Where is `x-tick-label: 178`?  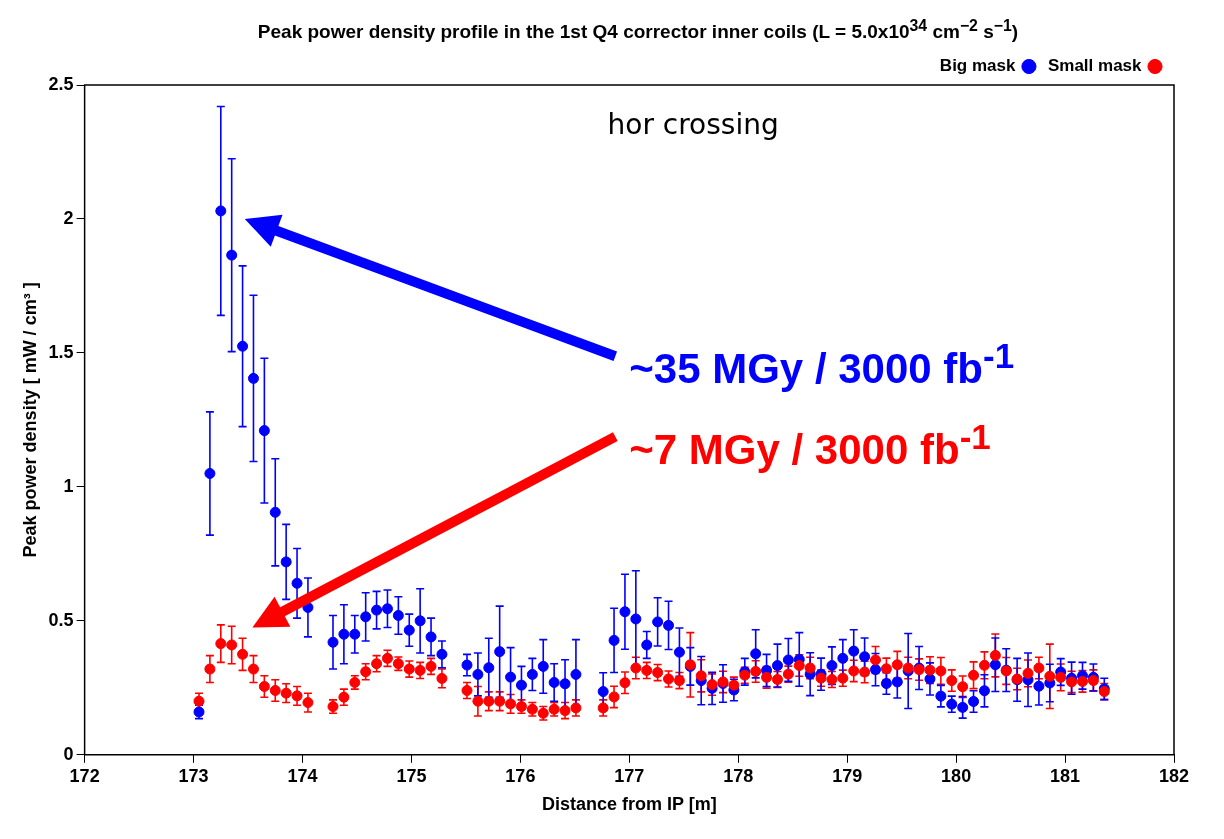
x-tick-label: 178 is located at coordinates (738, 775).